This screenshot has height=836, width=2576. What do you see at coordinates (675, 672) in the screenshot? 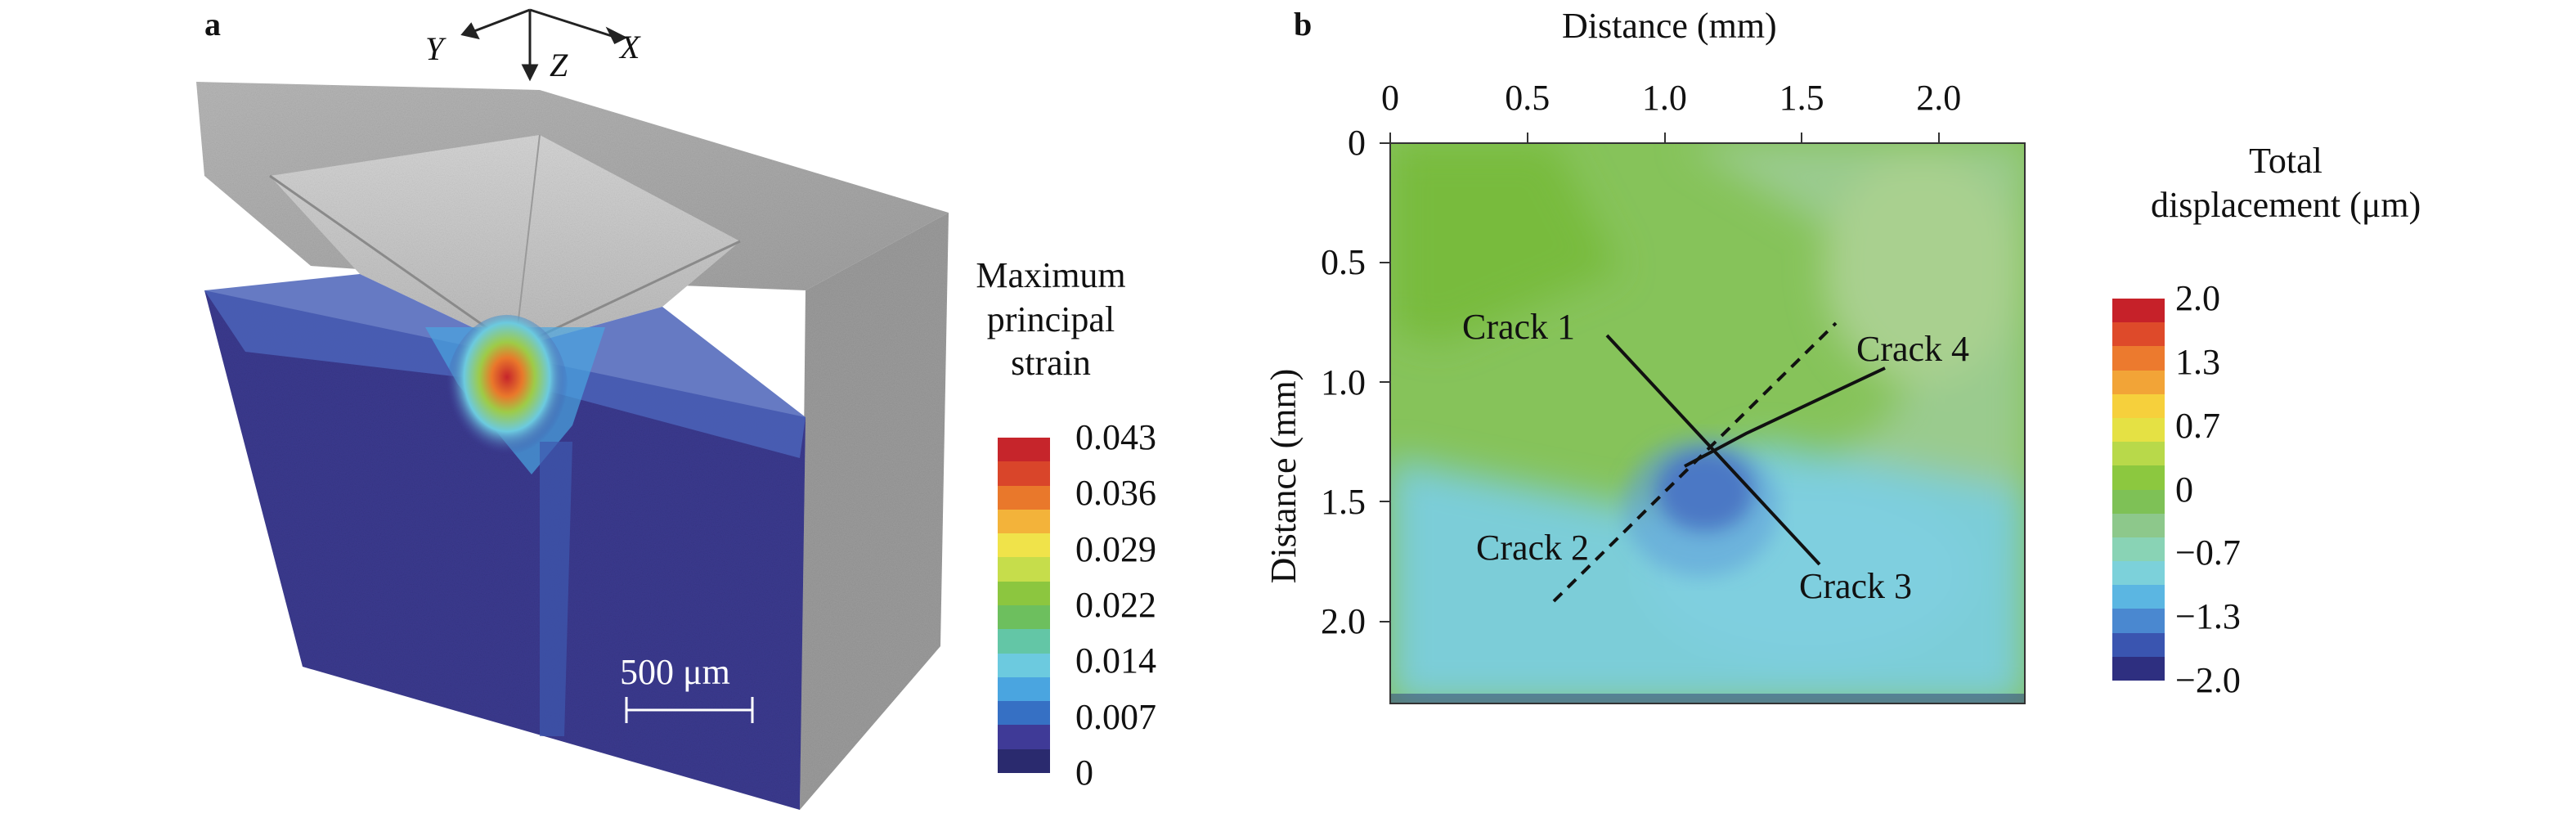
I see `scale-bar-label: 500 μm` at bounding box center [675, 672].